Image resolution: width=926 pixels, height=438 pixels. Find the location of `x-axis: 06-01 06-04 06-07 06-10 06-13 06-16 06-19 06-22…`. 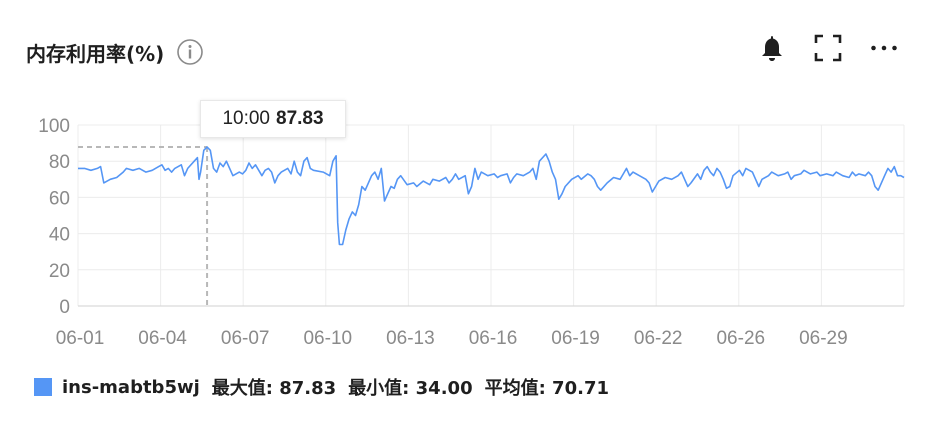

x-axis: 06-01 06-04 06-07 06-10 06-13 06-16 06-19 06-22… is located at coordinates (452, 338).